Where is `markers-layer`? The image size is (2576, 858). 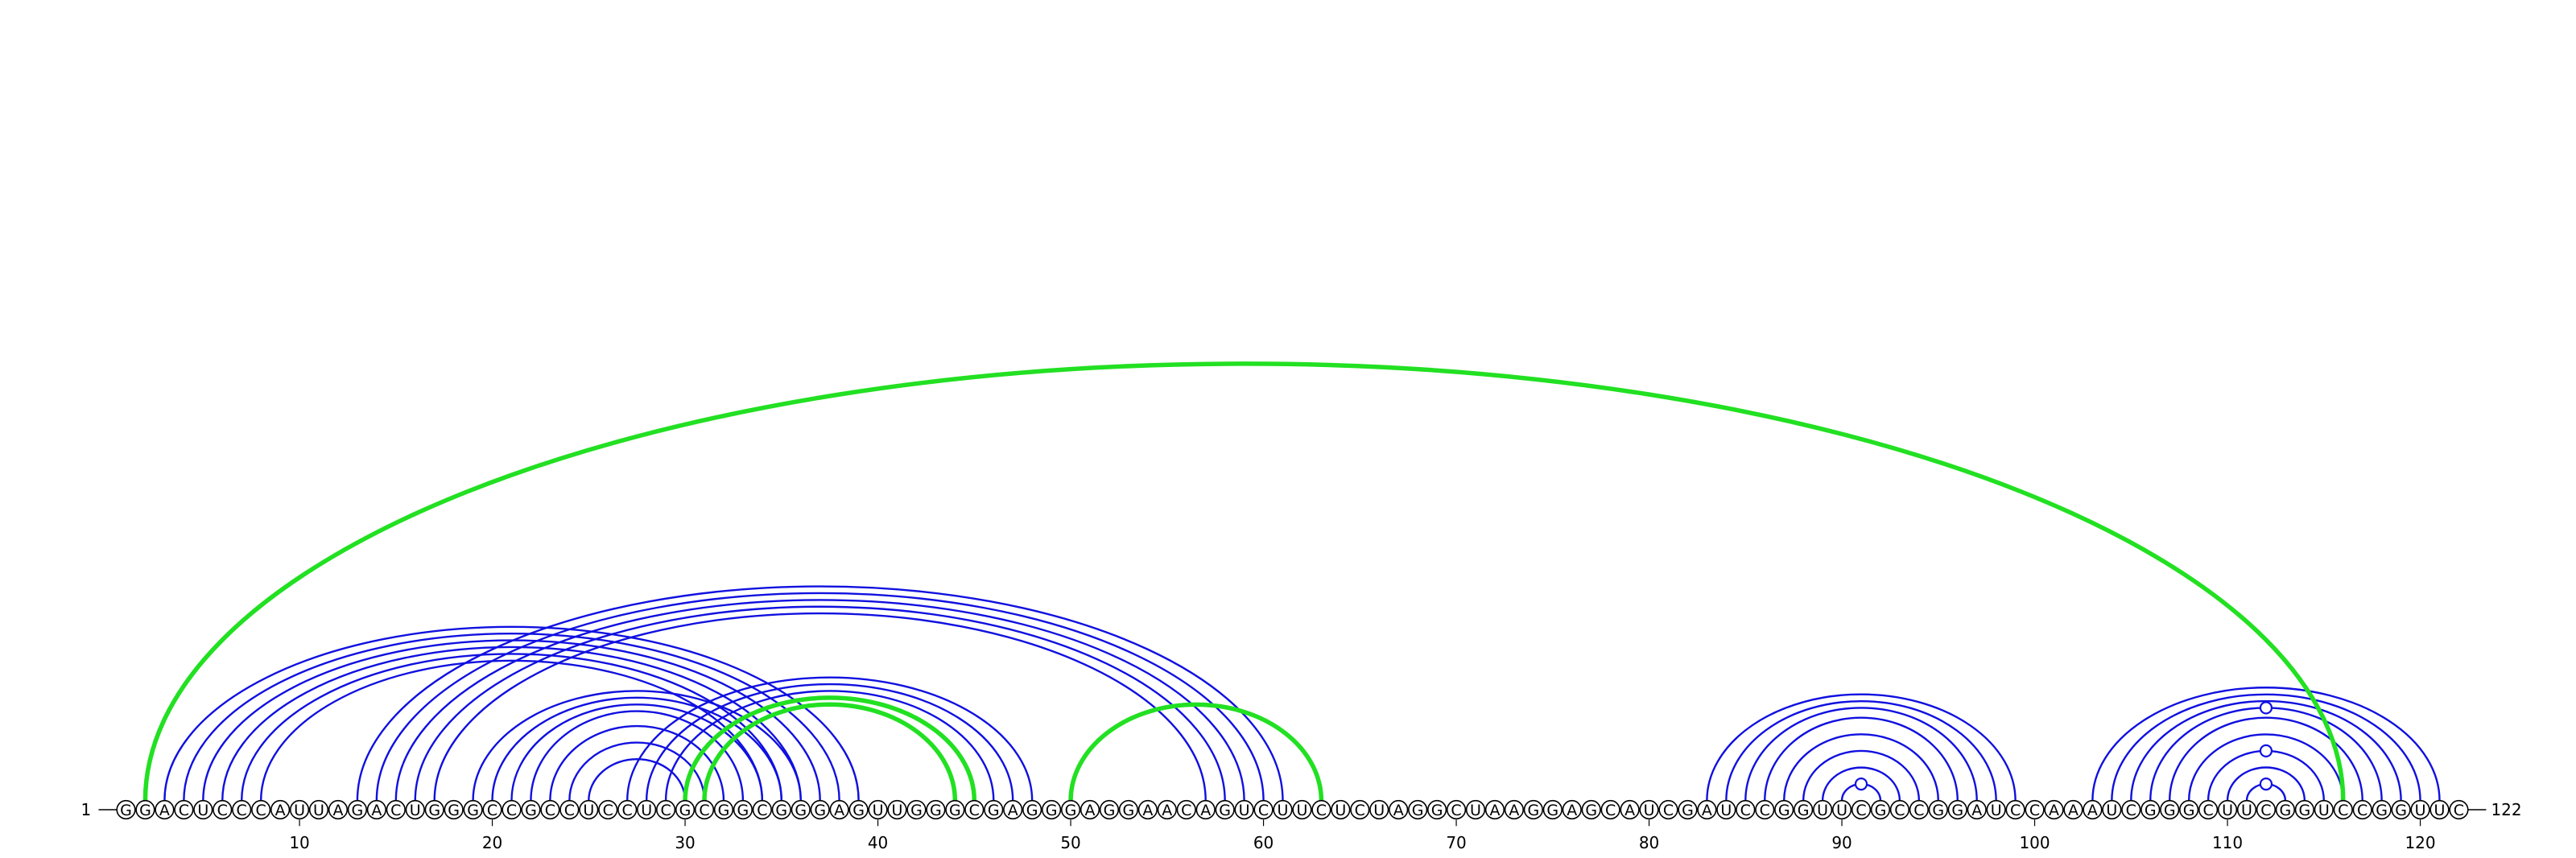 markers-layer is located at coordinates (2063, 746).